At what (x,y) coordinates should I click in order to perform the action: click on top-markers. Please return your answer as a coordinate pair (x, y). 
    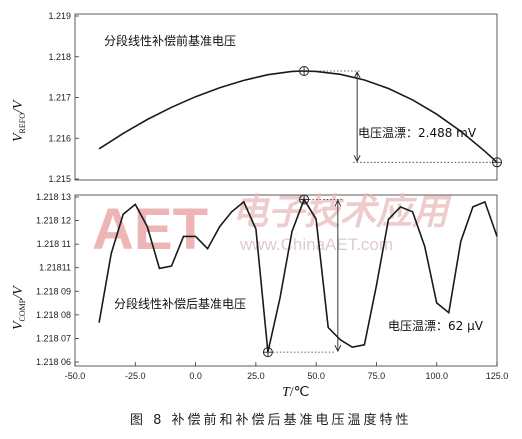
    Looking at the image, I should click on (400, 117).